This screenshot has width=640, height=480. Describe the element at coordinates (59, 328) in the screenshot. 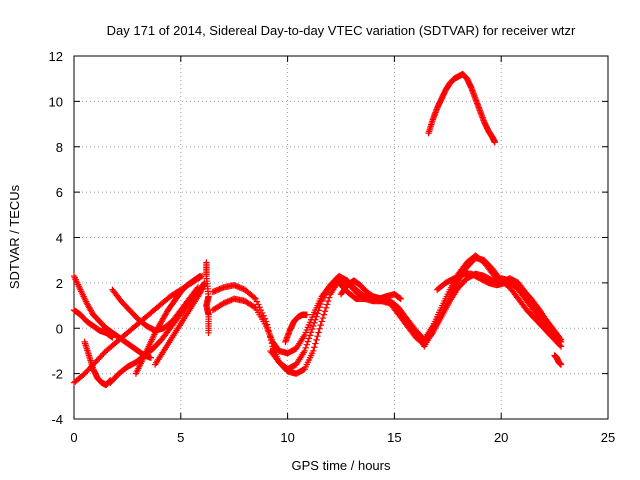

I see `y-tick-label: 0` at that location.